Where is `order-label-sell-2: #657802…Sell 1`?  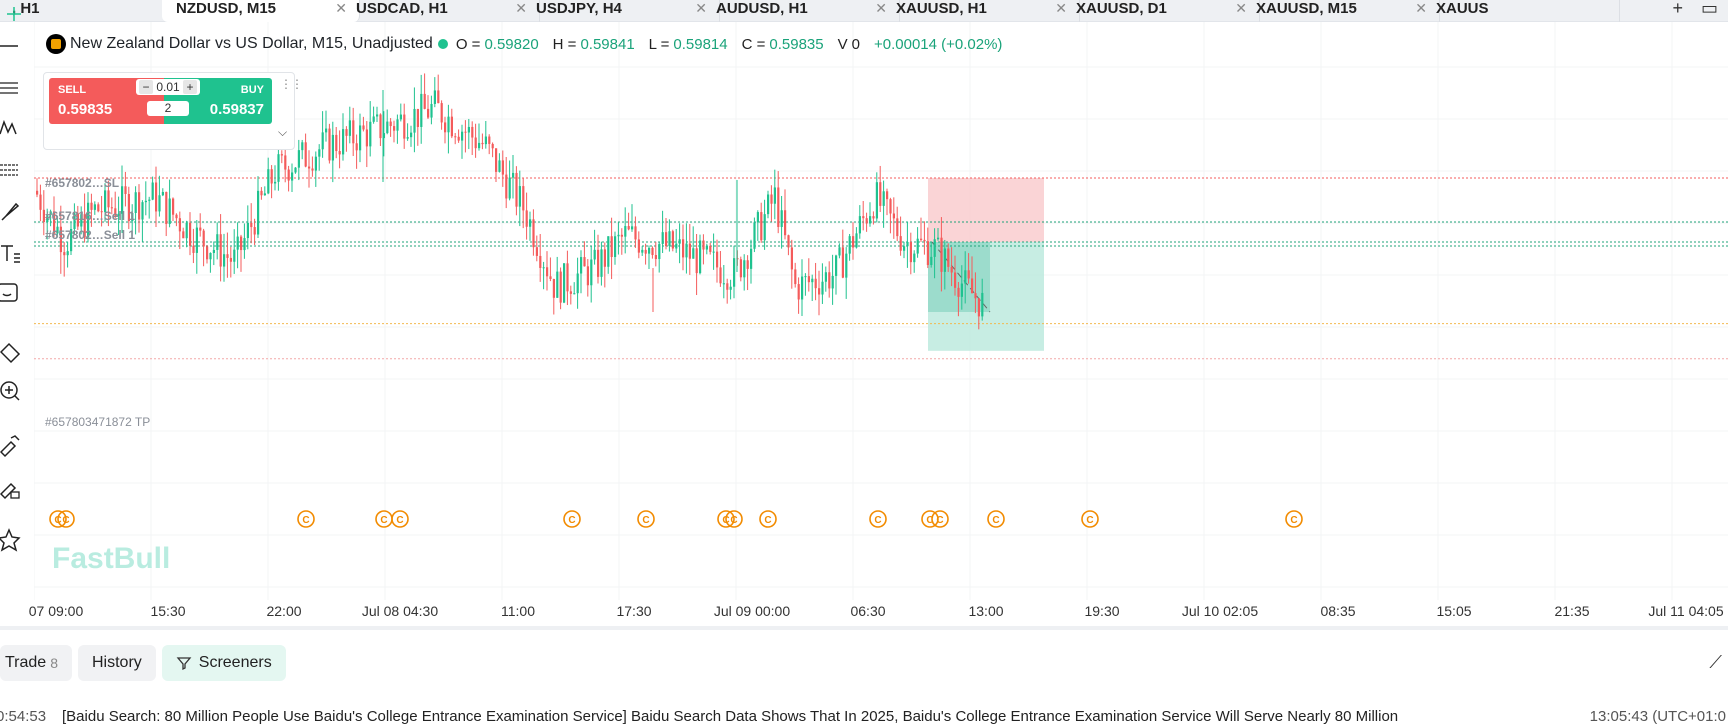 order-label-sell-2: #657802…Sell 1 is located at coordinates (90, 235).